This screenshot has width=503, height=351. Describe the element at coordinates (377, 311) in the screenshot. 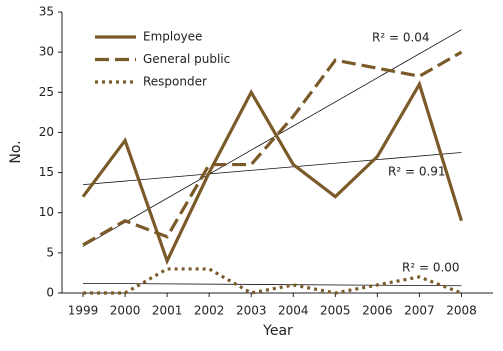

I see `x-tick-label: 2006` at that location.